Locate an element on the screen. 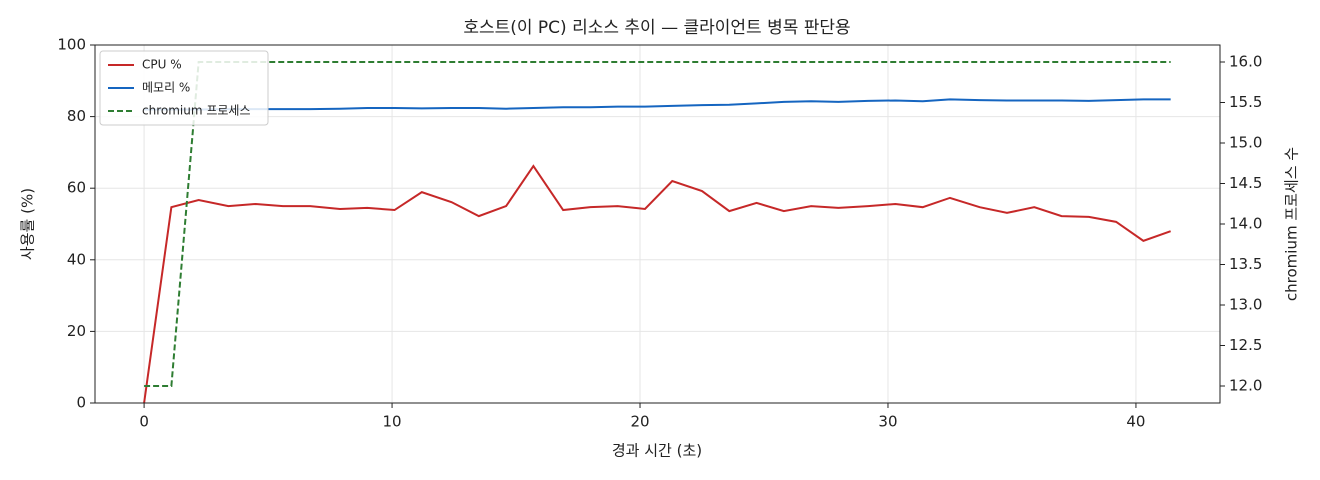 This screenshot has height=480, width=1320. x-tick-label: 20 is located at coordinates (639, 422).